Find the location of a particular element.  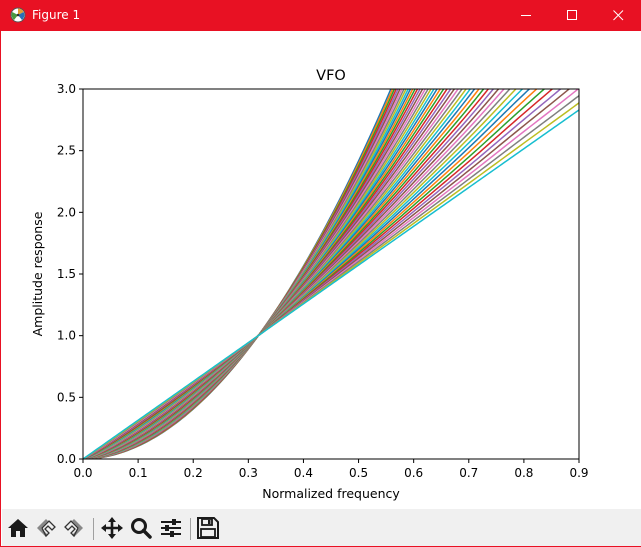

x-tick-label: 0.5 is located at coordinates (358, 473).